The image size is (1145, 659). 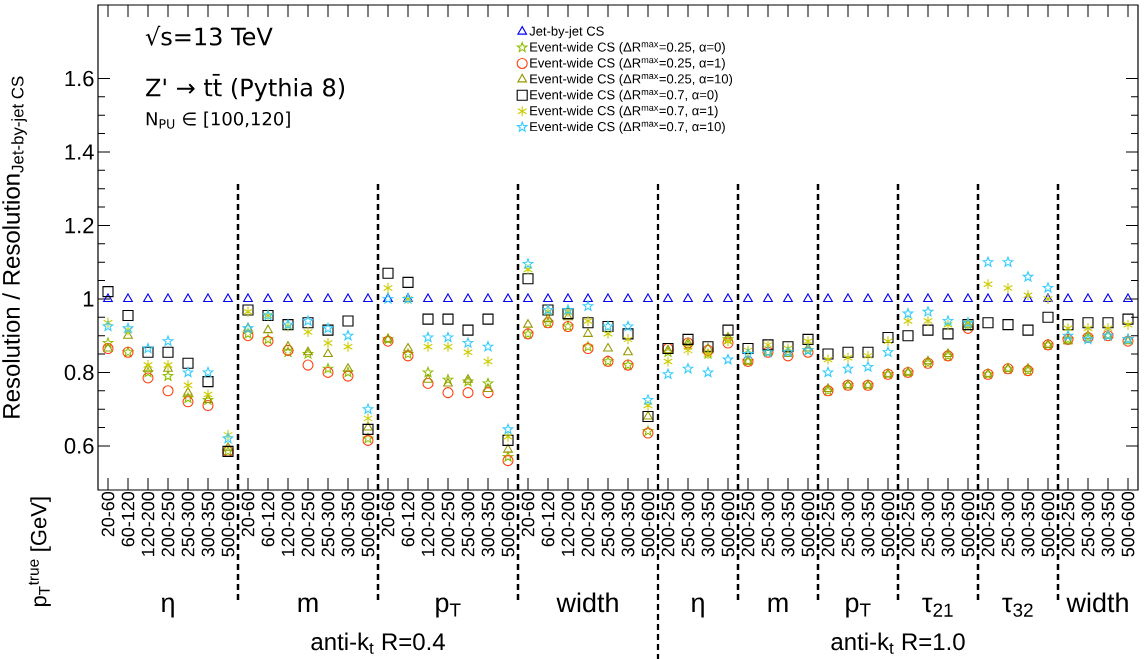 What do you see at coordinates (218, 120) in the screenshot?
I see `annotation: N$_{PU}$ ∈ [100,120]` at bounding box center [218, 120].